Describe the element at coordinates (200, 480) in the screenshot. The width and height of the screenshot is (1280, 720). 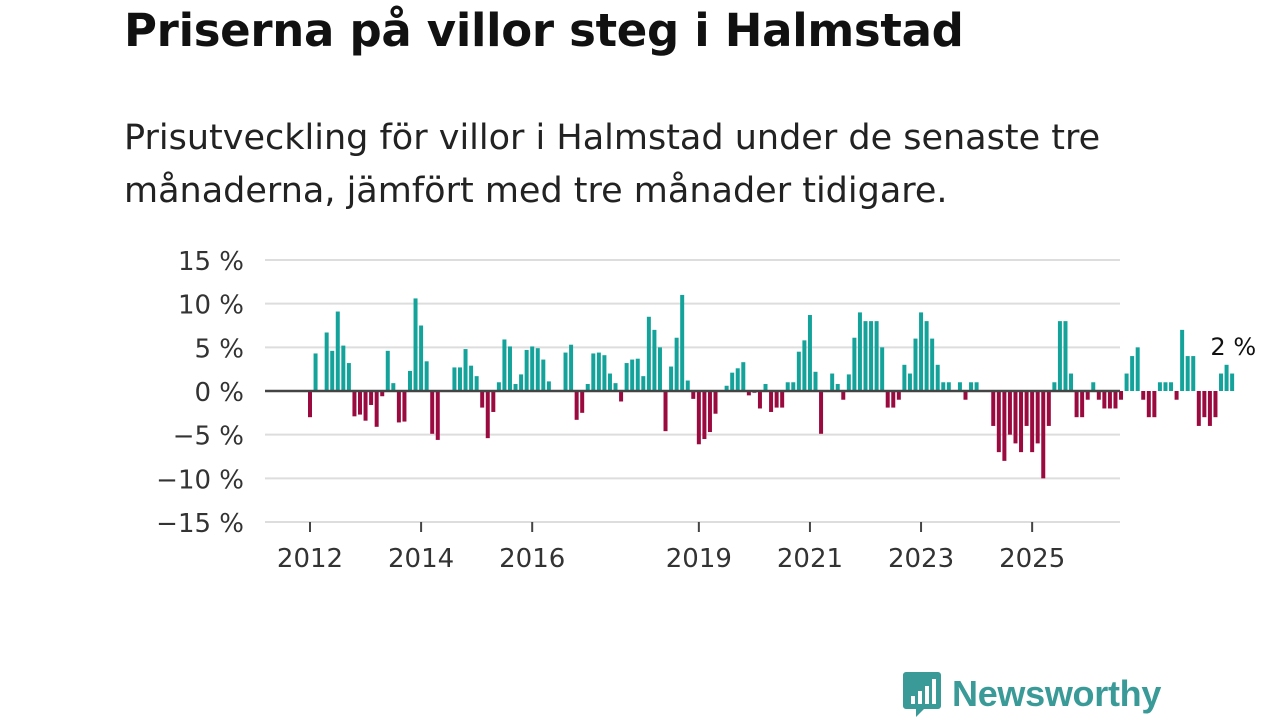
I see `y-tick-label: −10 %` at that location.